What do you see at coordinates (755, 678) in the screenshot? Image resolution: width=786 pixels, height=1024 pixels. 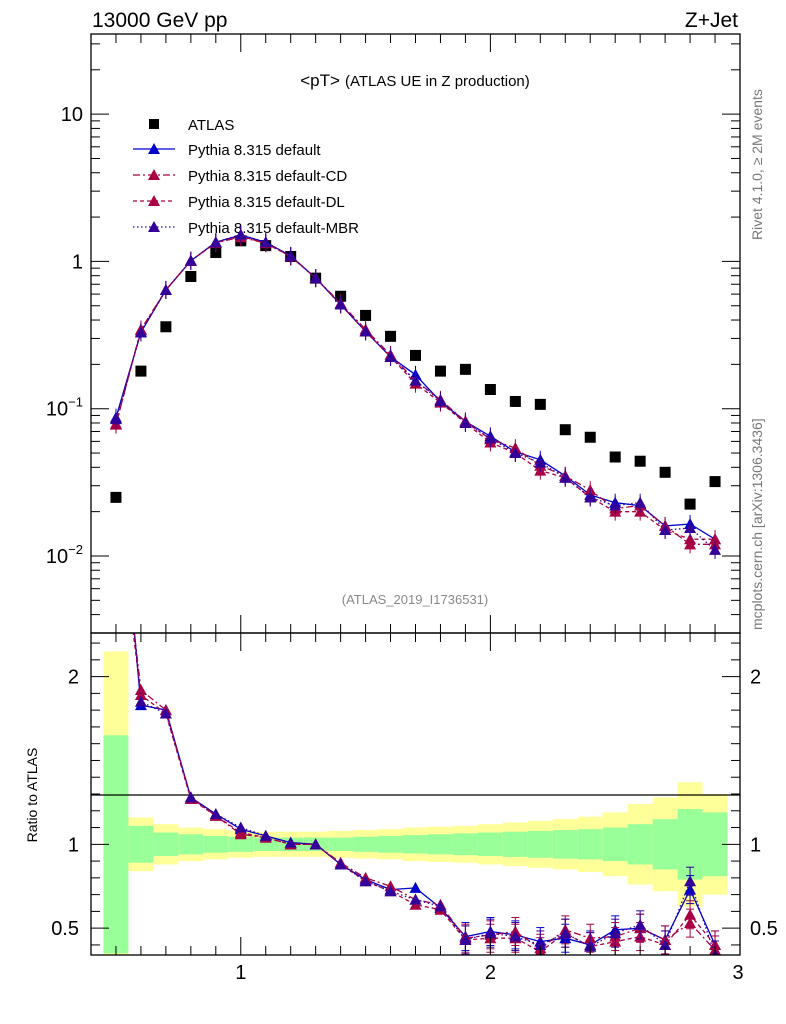 I see `ratio-ytick-label-right: 2` at bounding box center [755, 678].